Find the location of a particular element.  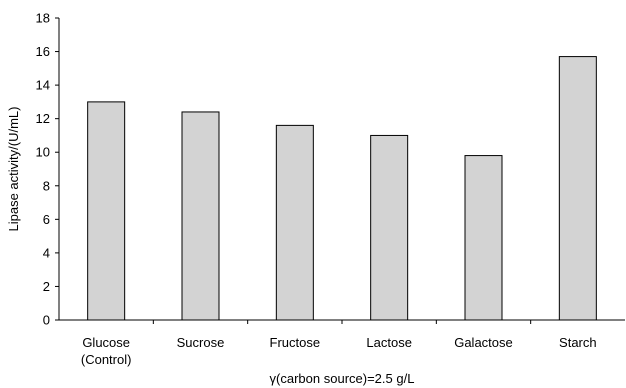

x-tick-label: Starch is located at coordinates (578, 342).